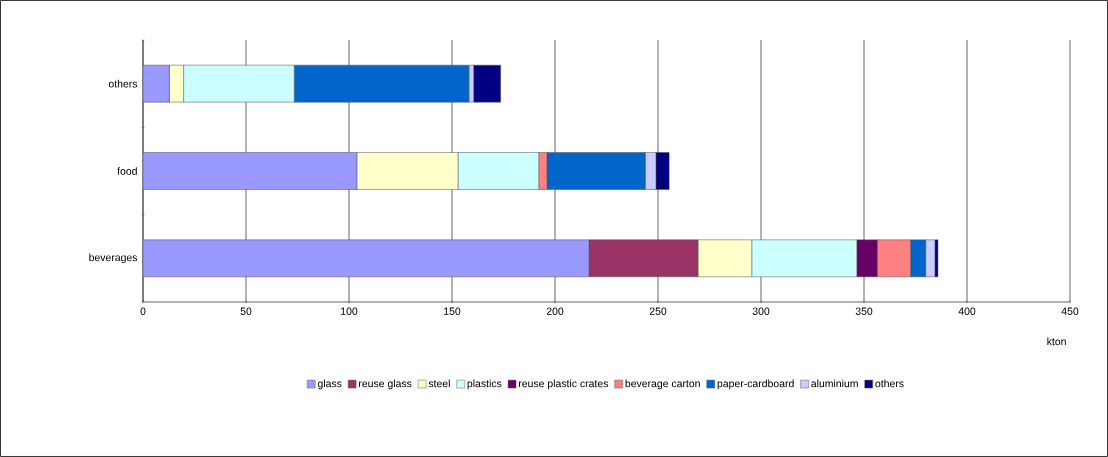 The width and height of the screenshot is (1108, 457). I want to click on x-tick-label: 0, so click(143, 311).